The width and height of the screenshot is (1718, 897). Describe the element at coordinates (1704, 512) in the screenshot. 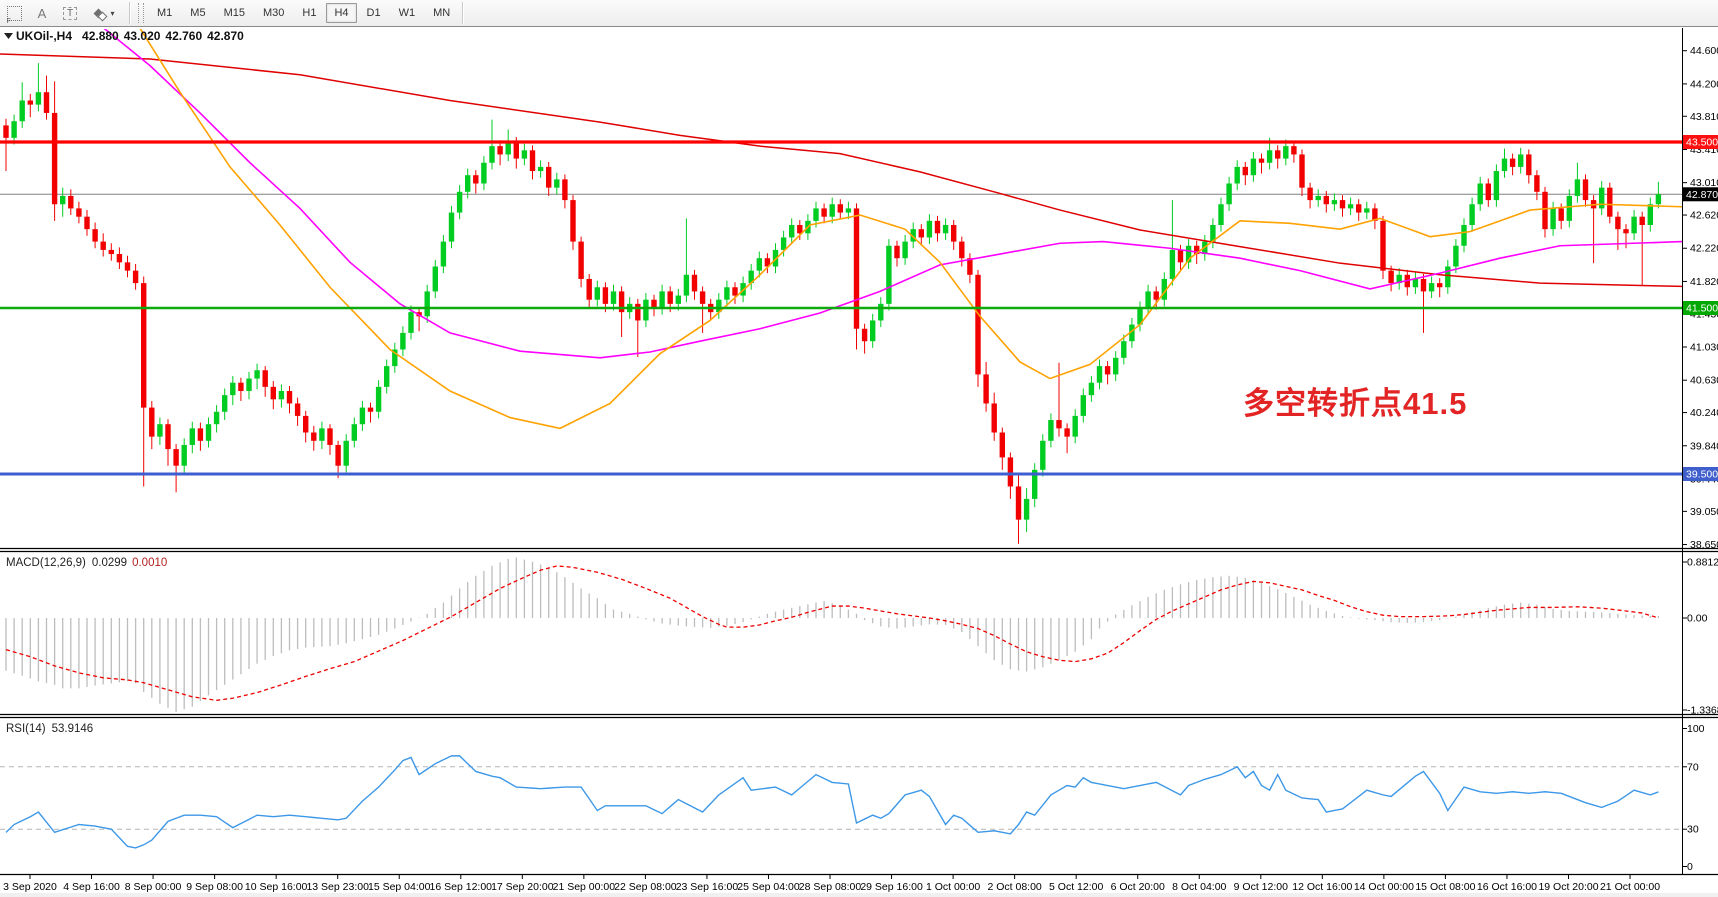

I see `price-tick-label: 39.050` at that location.